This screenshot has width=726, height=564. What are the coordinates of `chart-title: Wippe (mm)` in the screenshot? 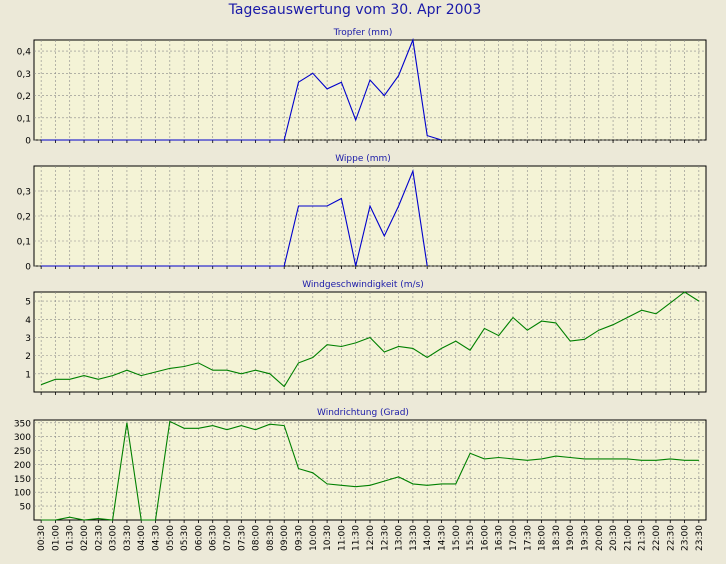 It's located at (363, 159).